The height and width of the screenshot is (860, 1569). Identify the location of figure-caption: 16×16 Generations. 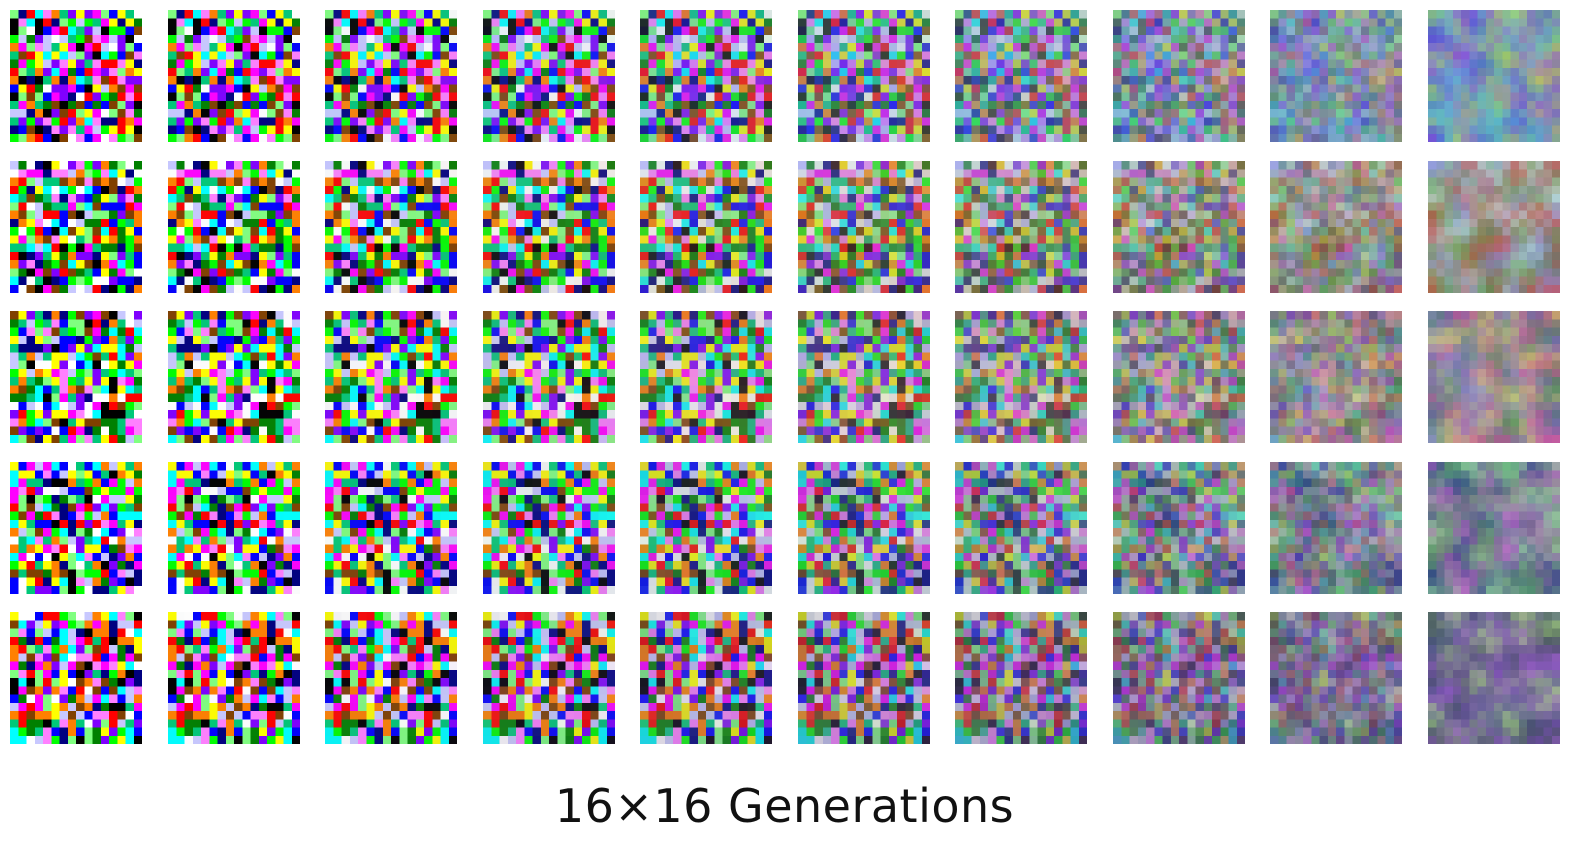
(784, 806).